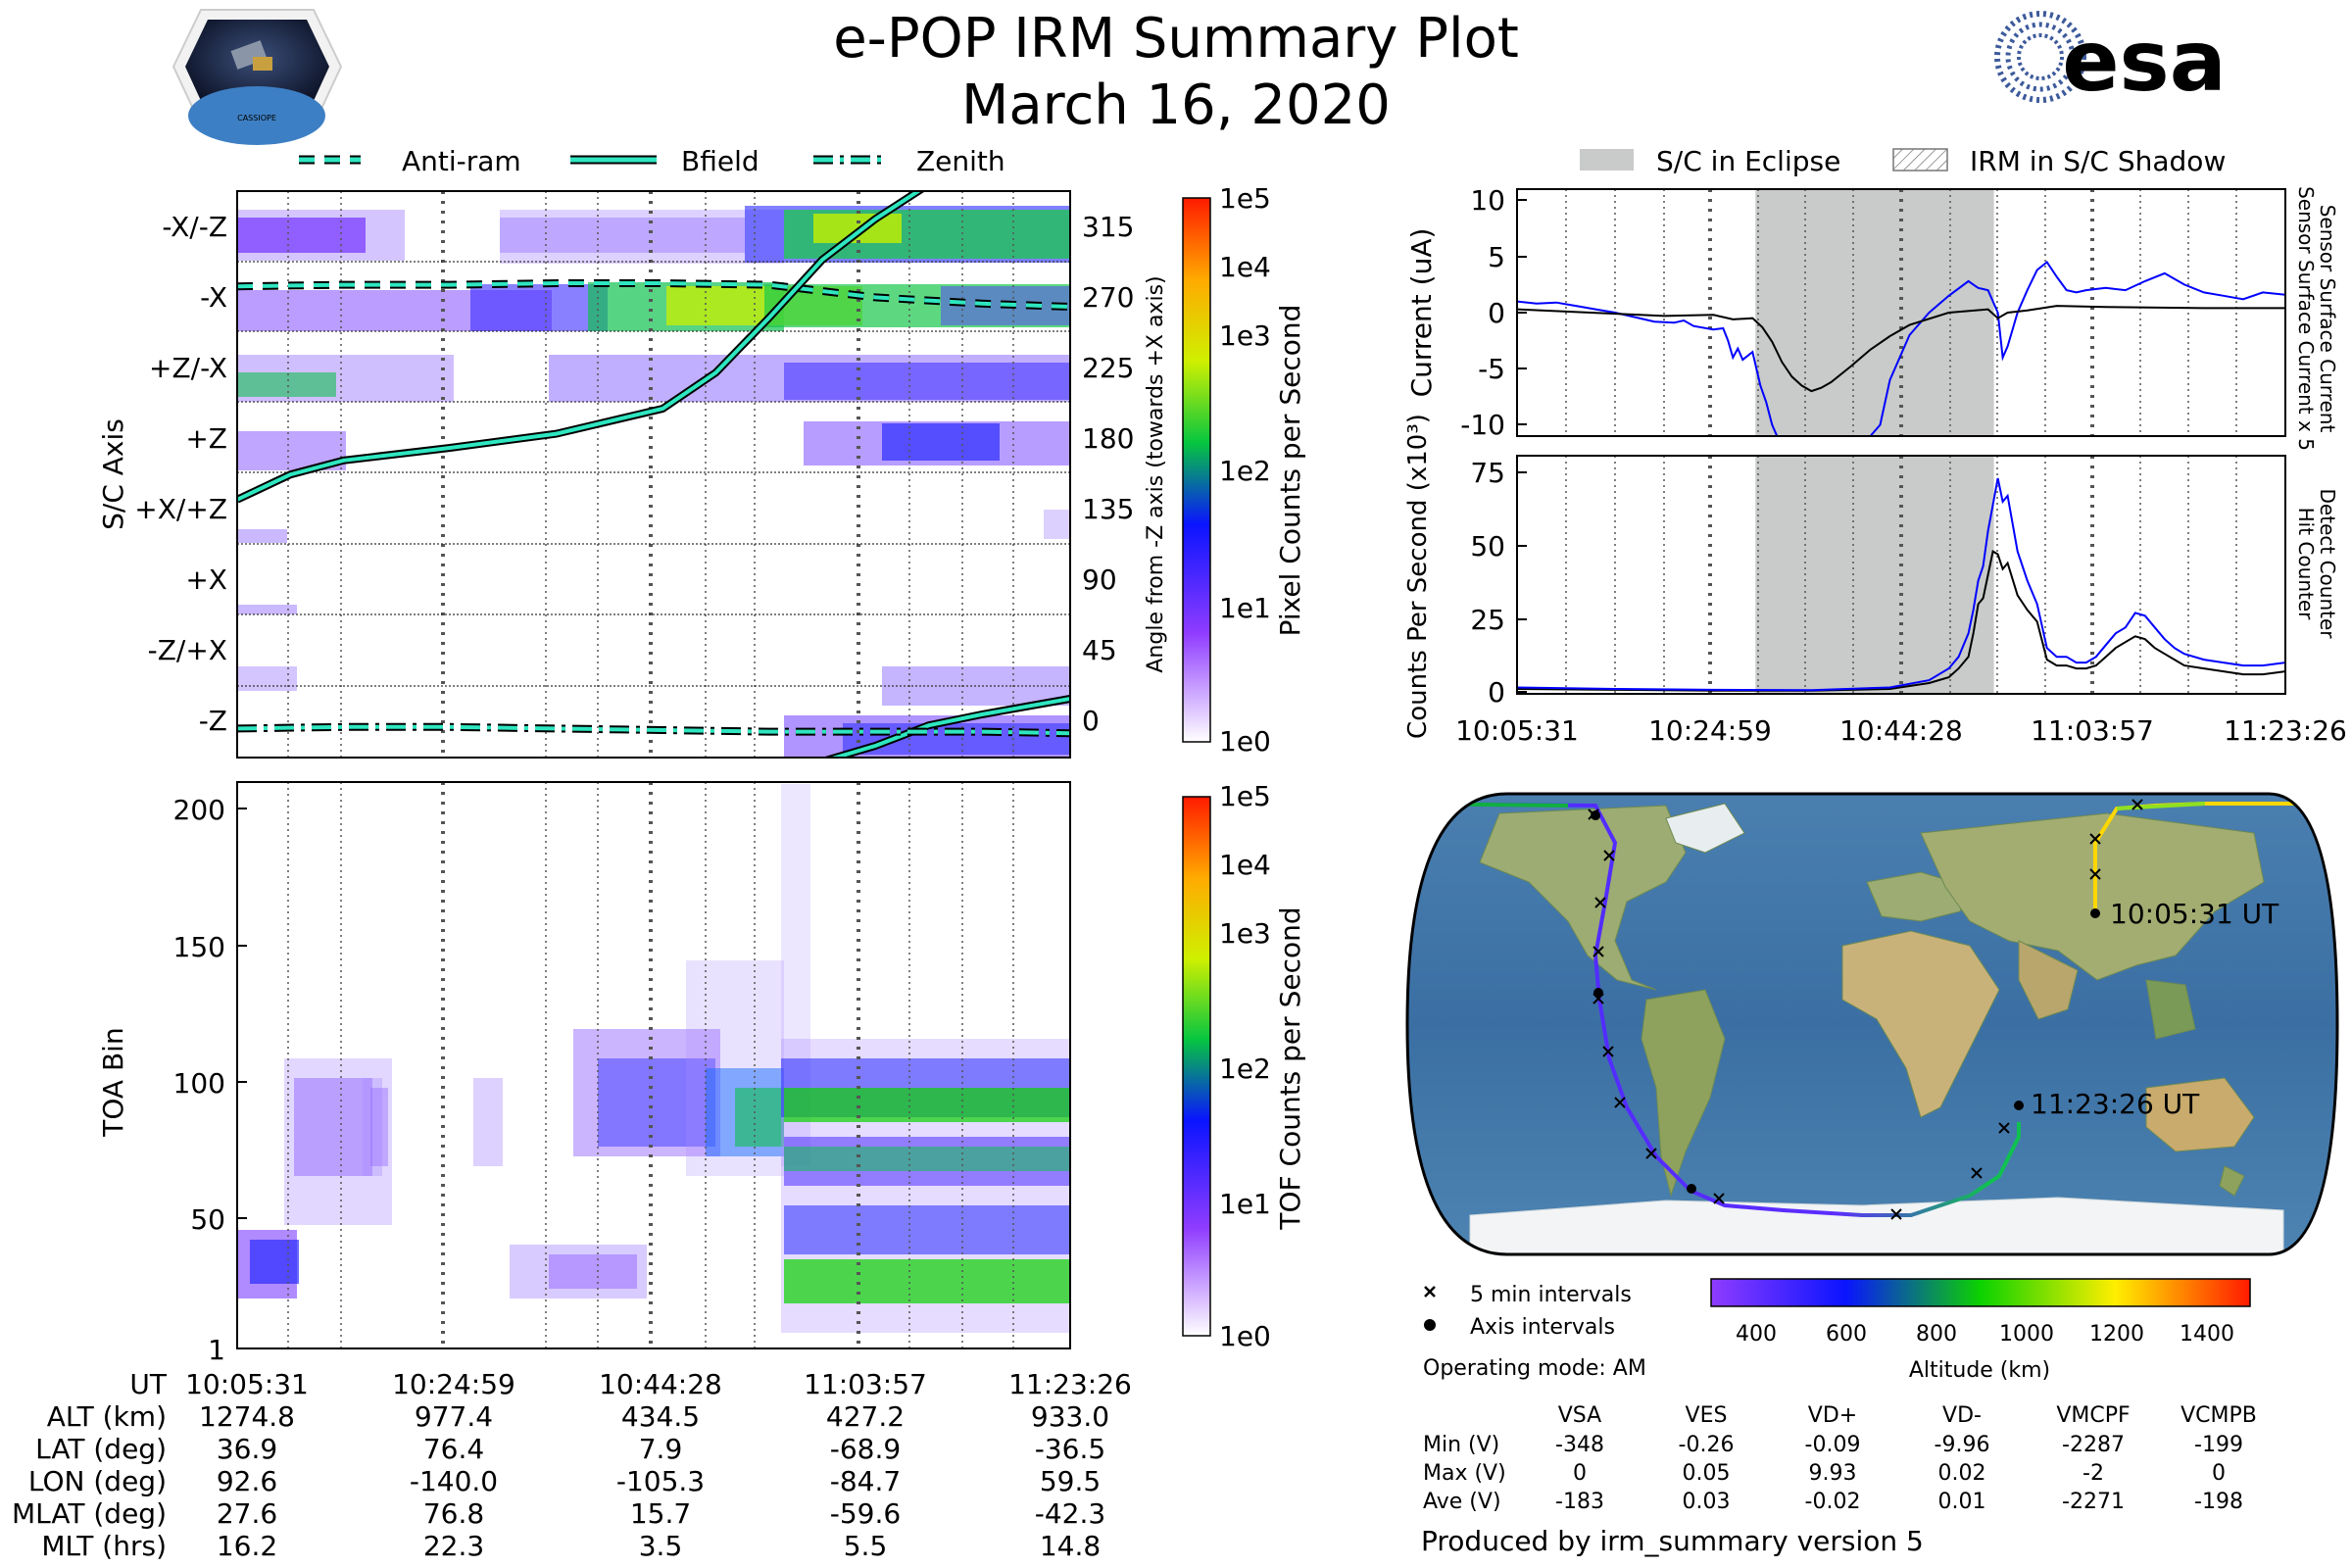 The image size is (2352, 1568). Describe the element at coordinates (1756, 1334) in the screenshot. I see `alt-tick: 400` at that location.